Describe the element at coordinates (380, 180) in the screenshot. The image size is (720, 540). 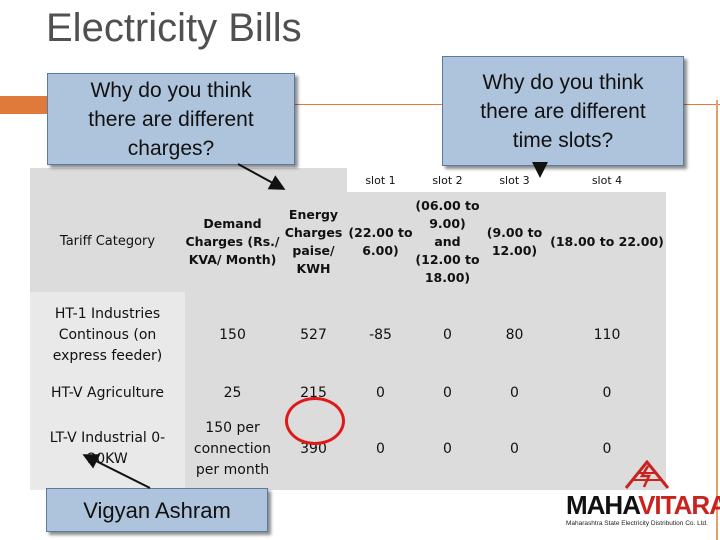
I see `slot-label: slot 1` at that location.